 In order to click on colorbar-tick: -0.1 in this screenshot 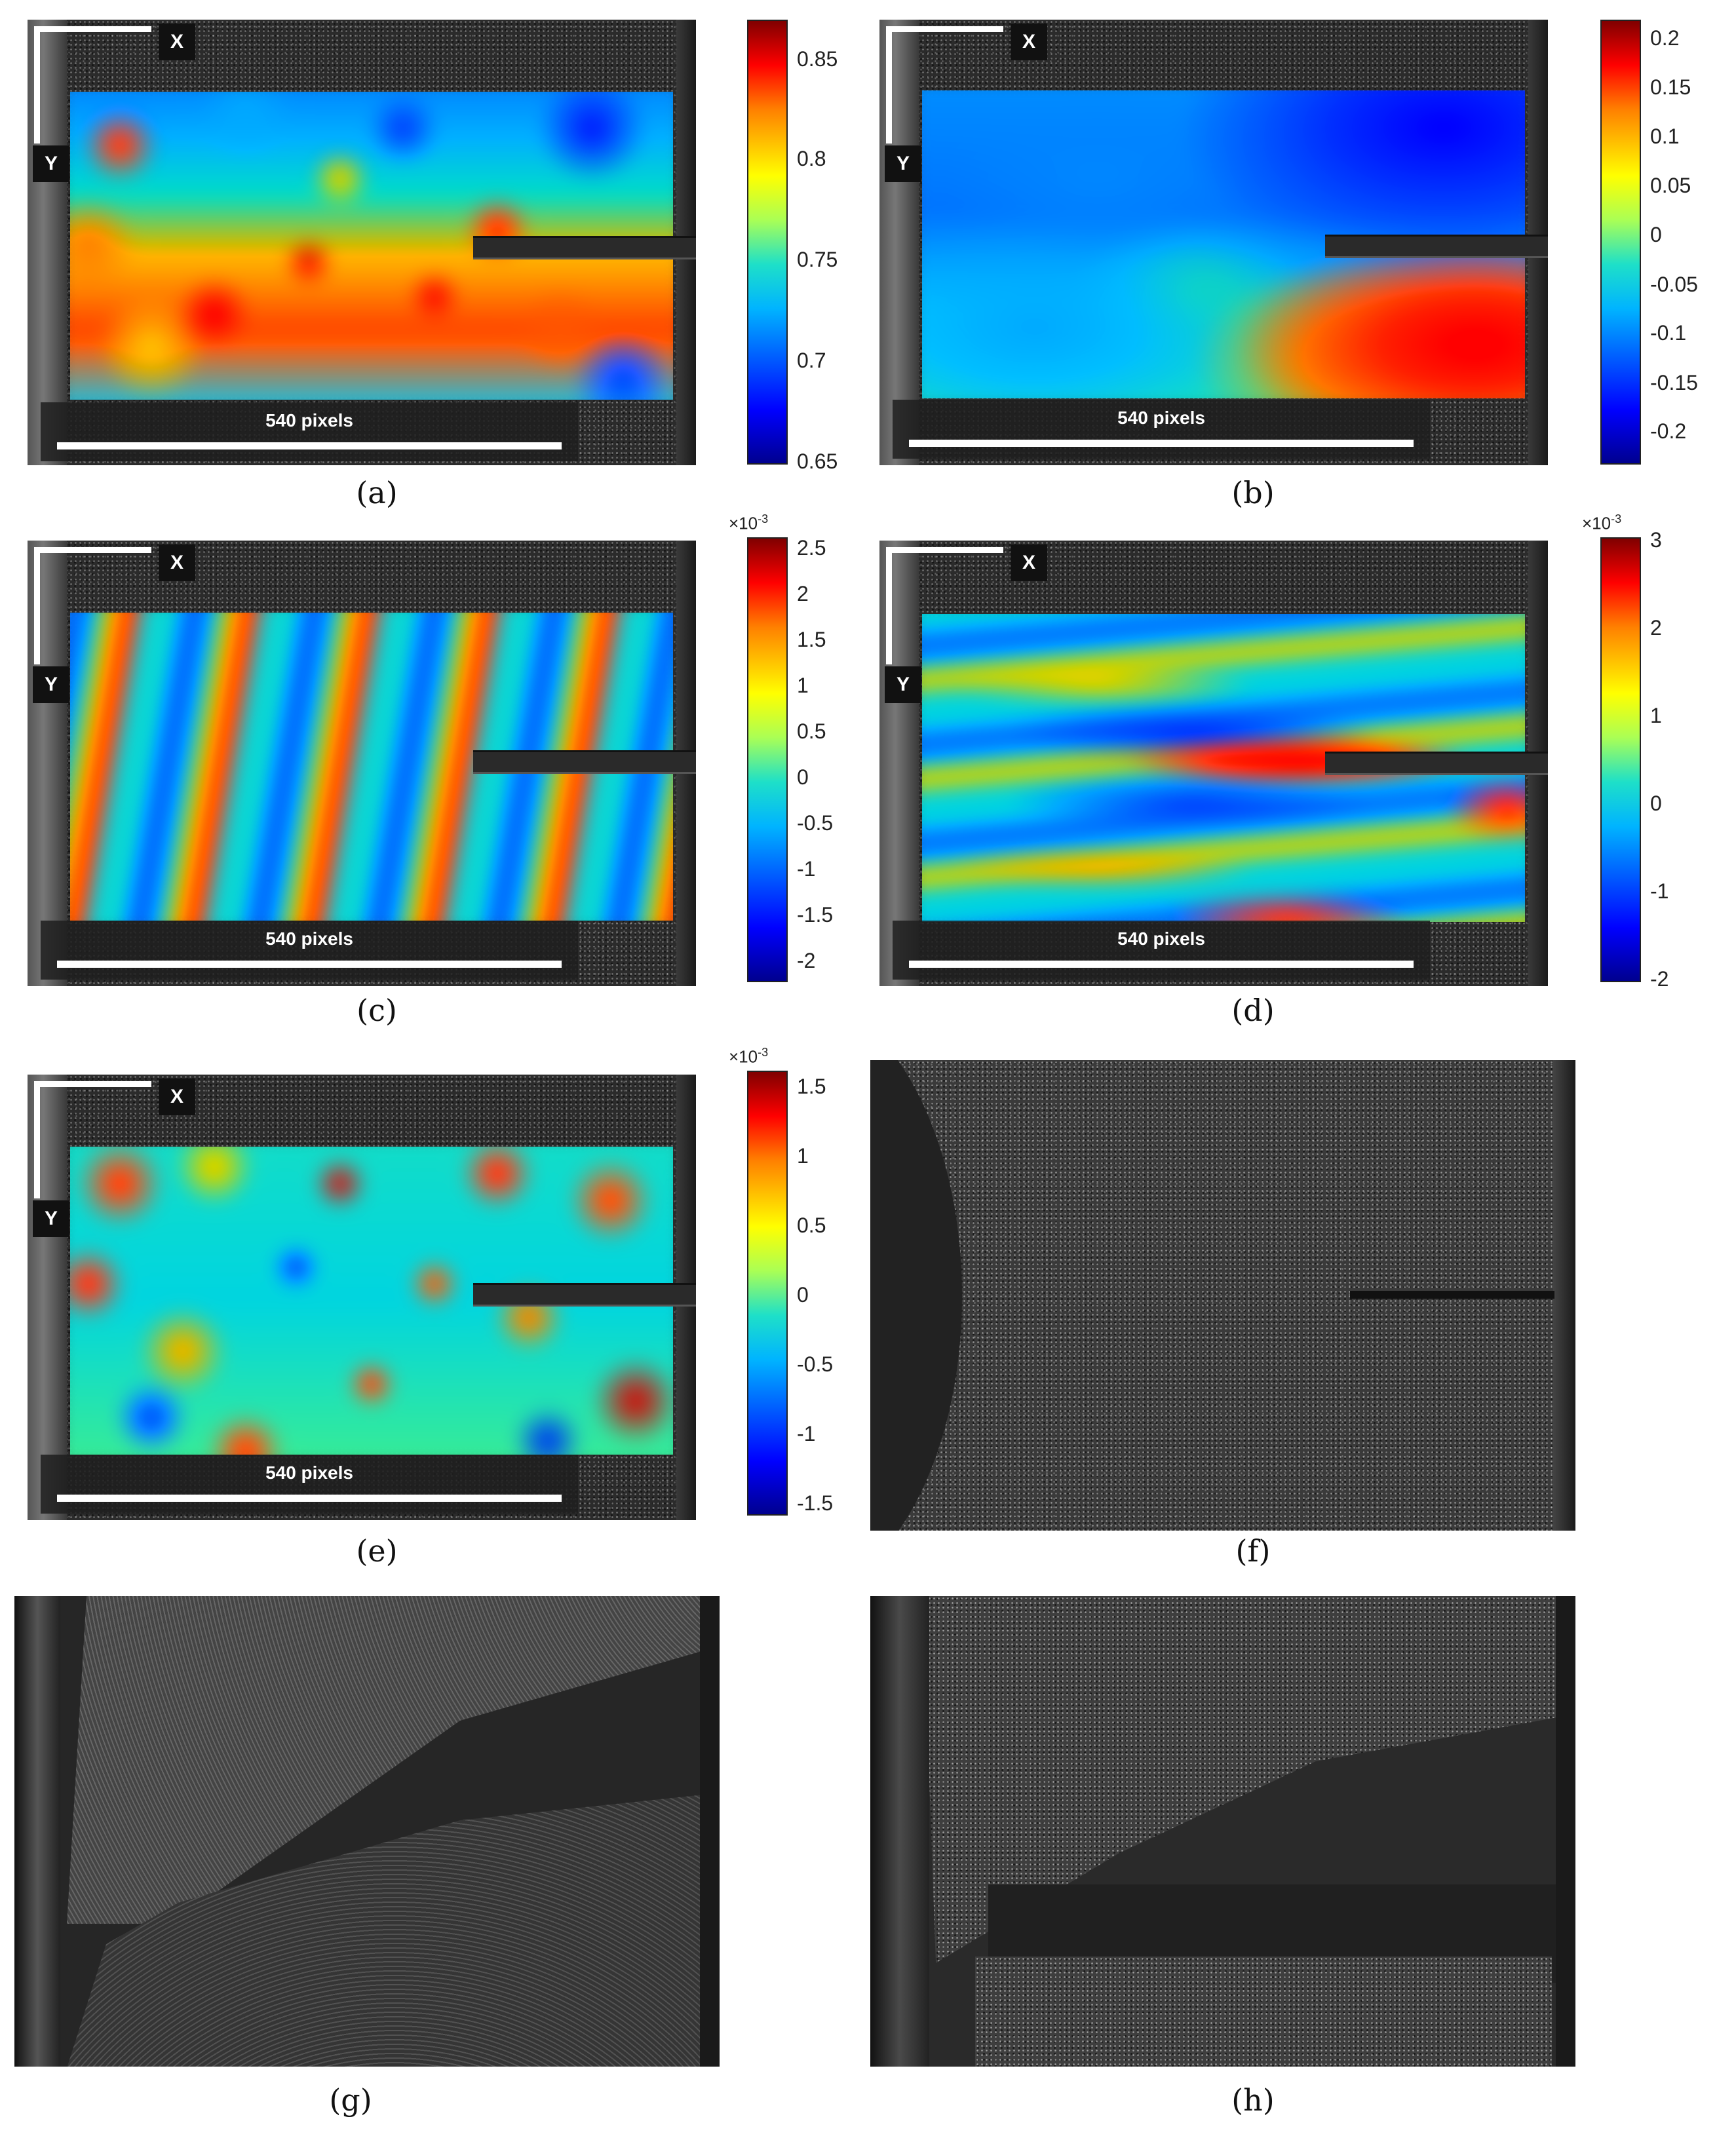, I will do `click(1668, 333)`.